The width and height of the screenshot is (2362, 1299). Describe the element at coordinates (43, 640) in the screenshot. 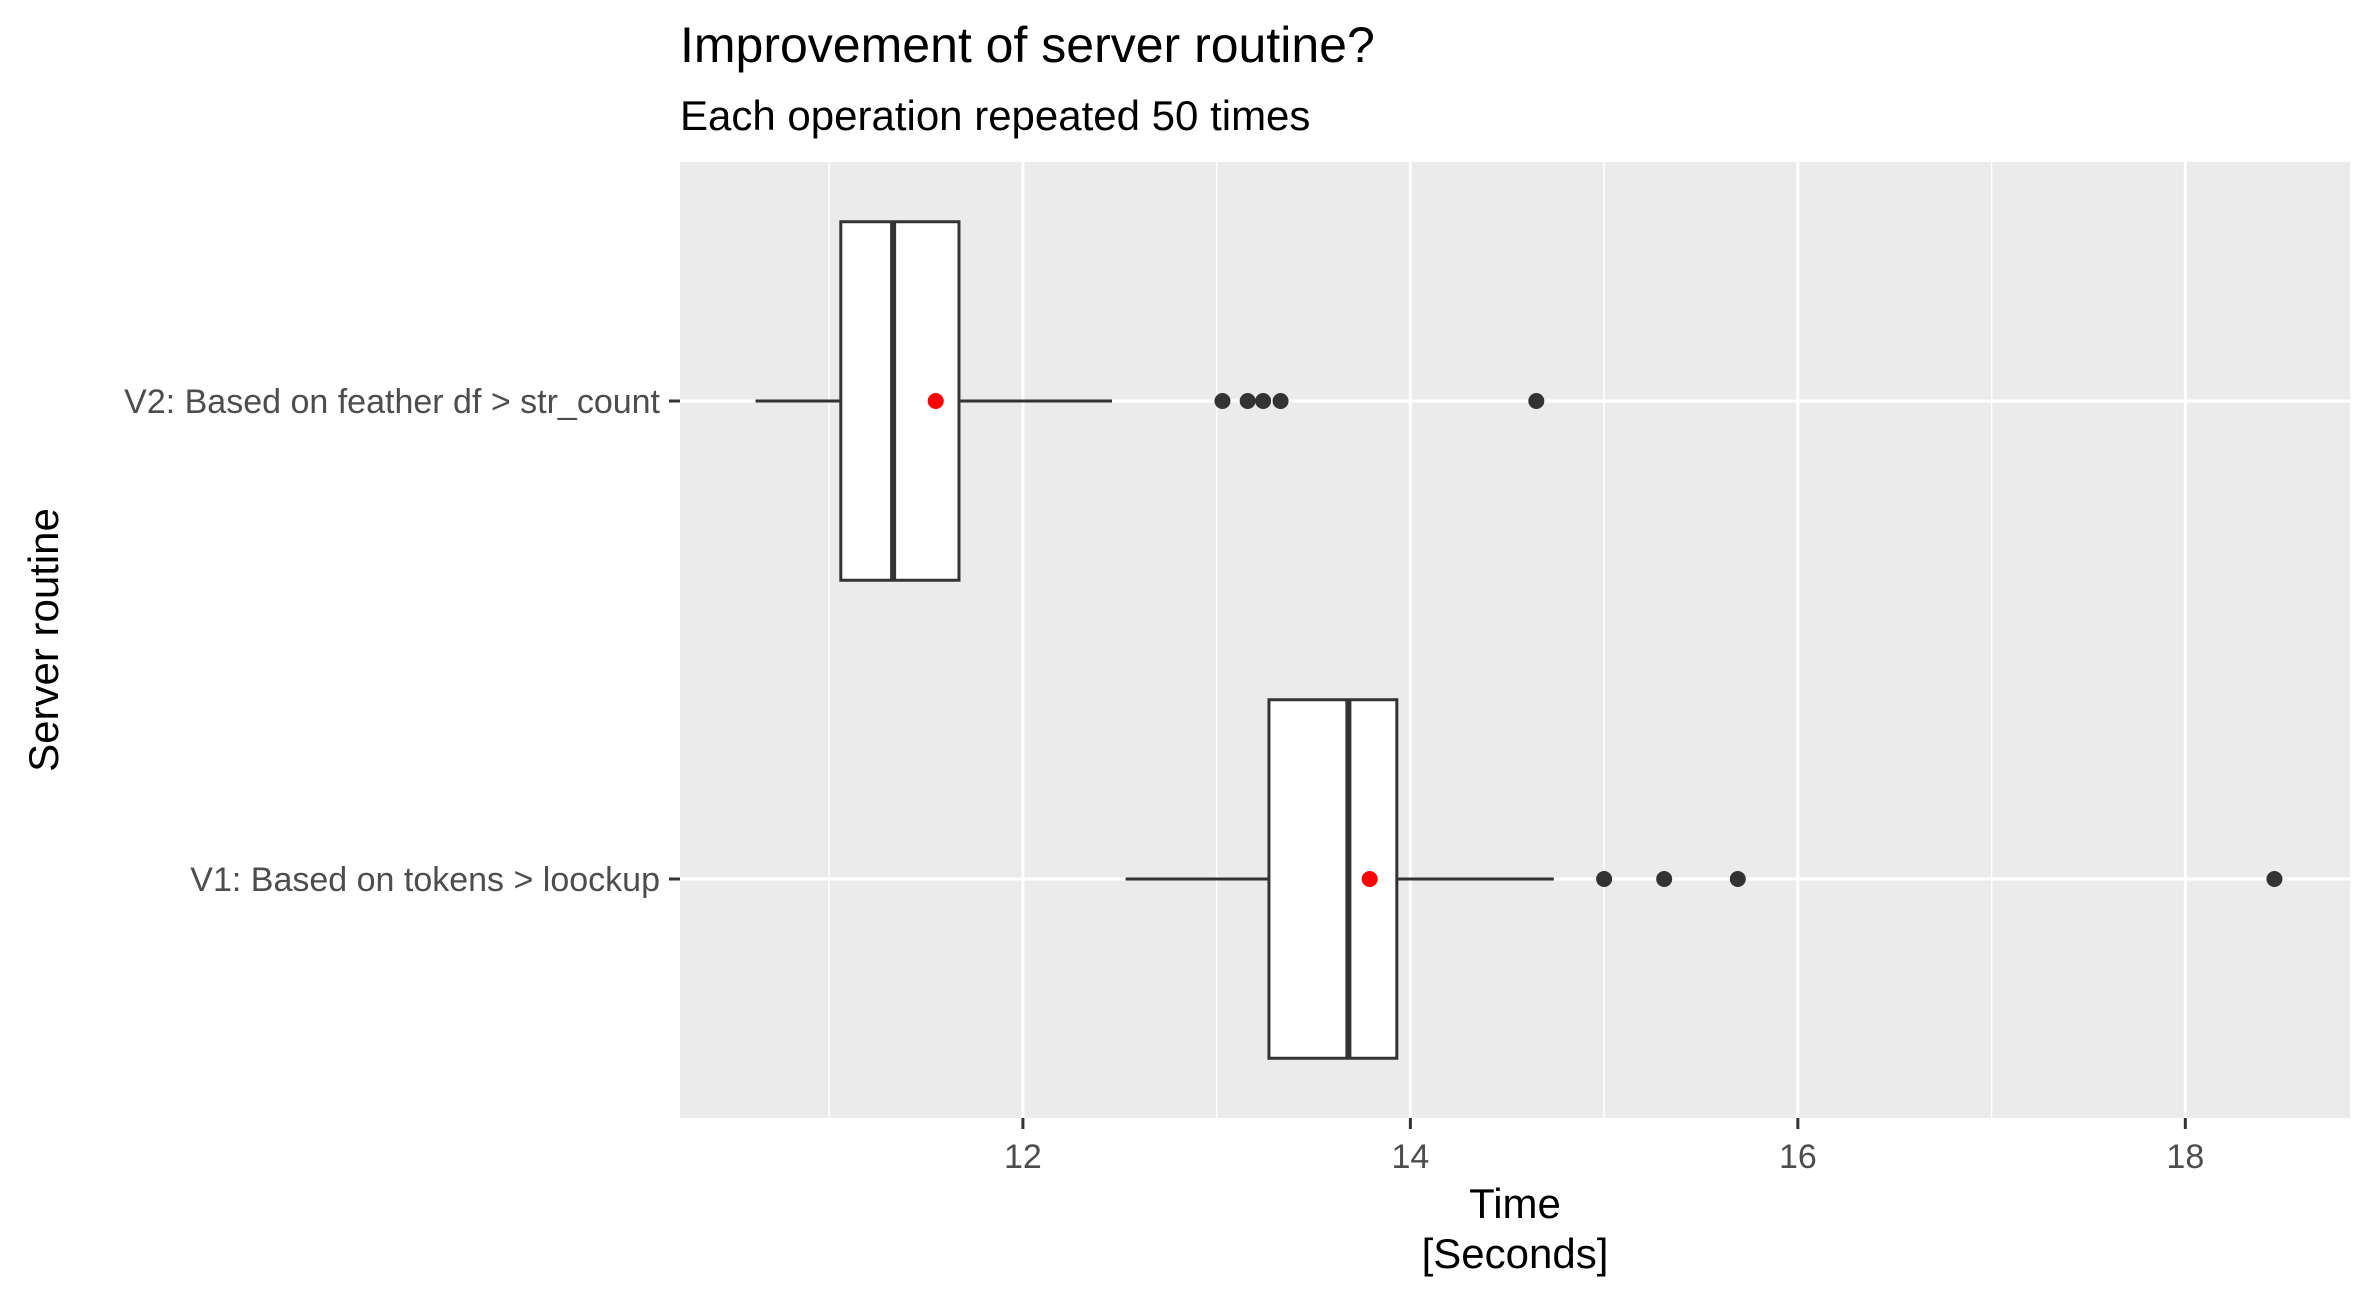

I see `y-axis-title: Server routine` at that location.